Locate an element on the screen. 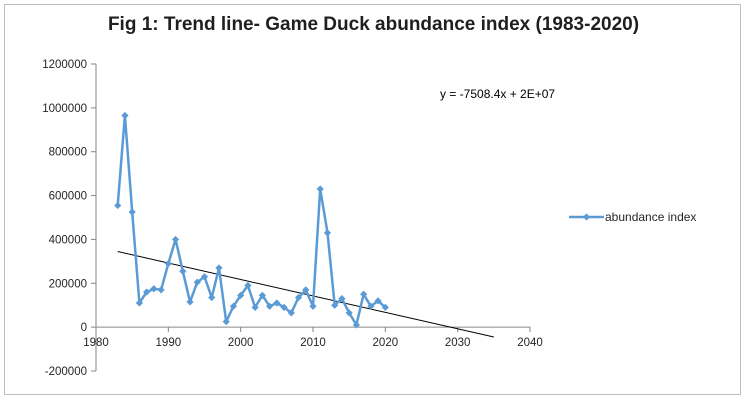  trendline is located at coordinates (305, 294).